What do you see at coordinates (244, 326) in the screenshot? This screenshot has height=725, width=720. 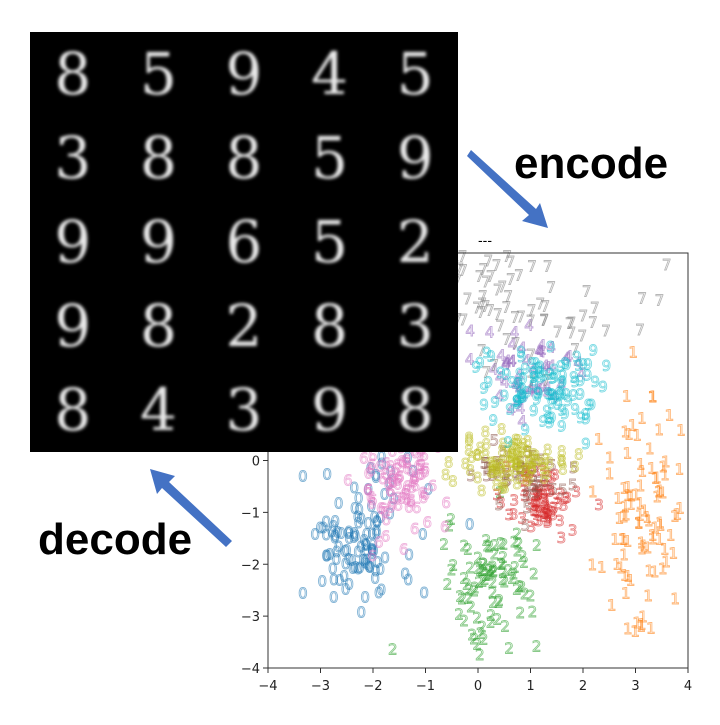 I see `generated-digit: 2` at bounding box center [244, 326].